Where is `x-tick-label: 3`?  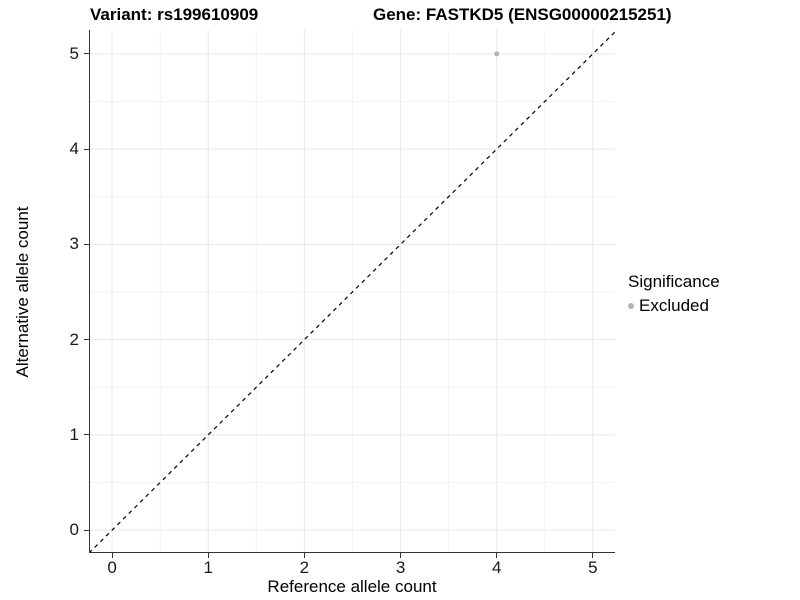 x-tick-label: 3 is located at coordinates (400, 567).